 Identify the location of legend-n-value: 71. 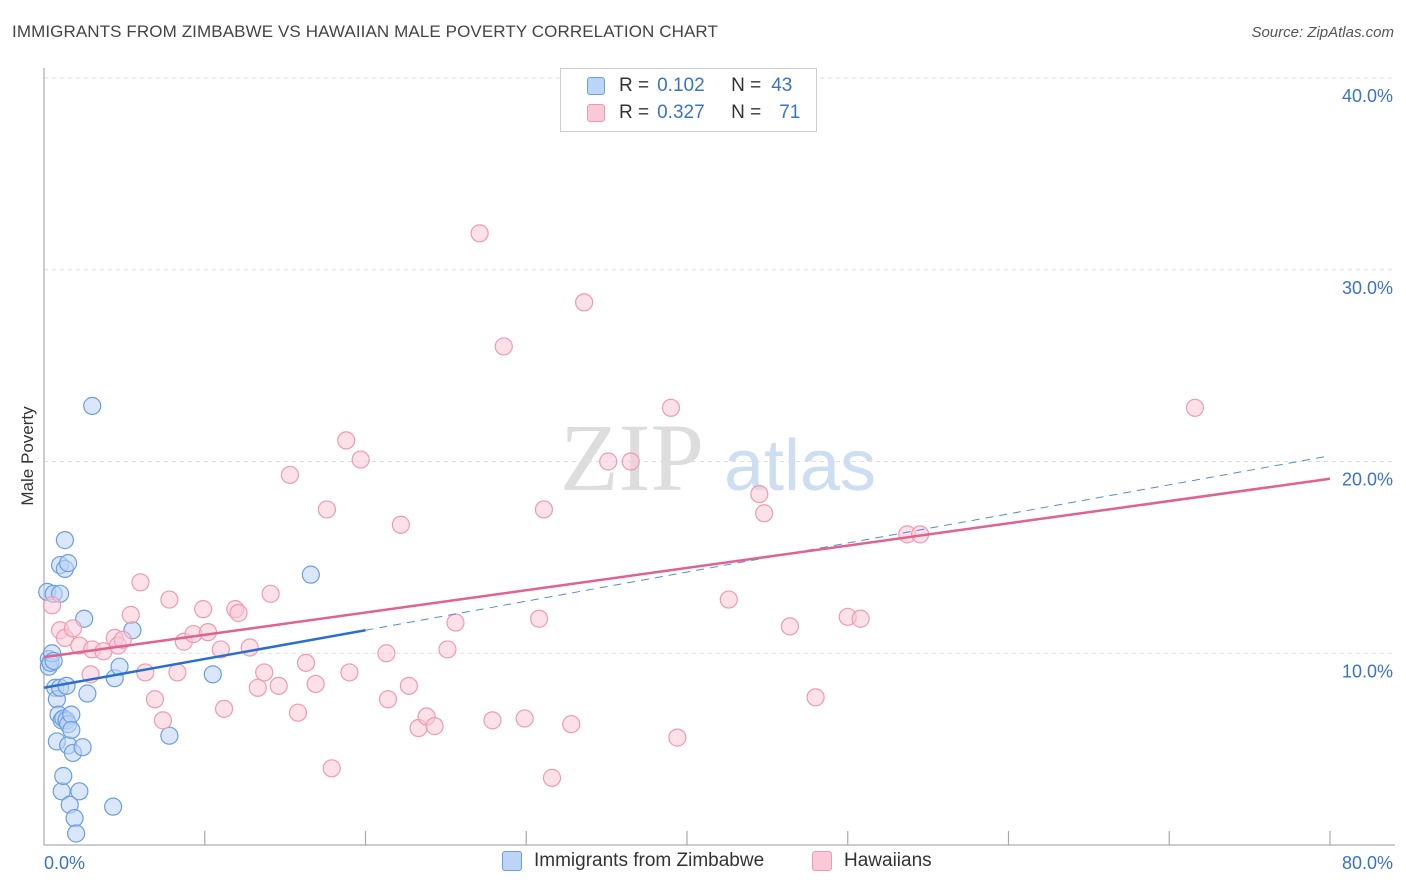
(790, 112).